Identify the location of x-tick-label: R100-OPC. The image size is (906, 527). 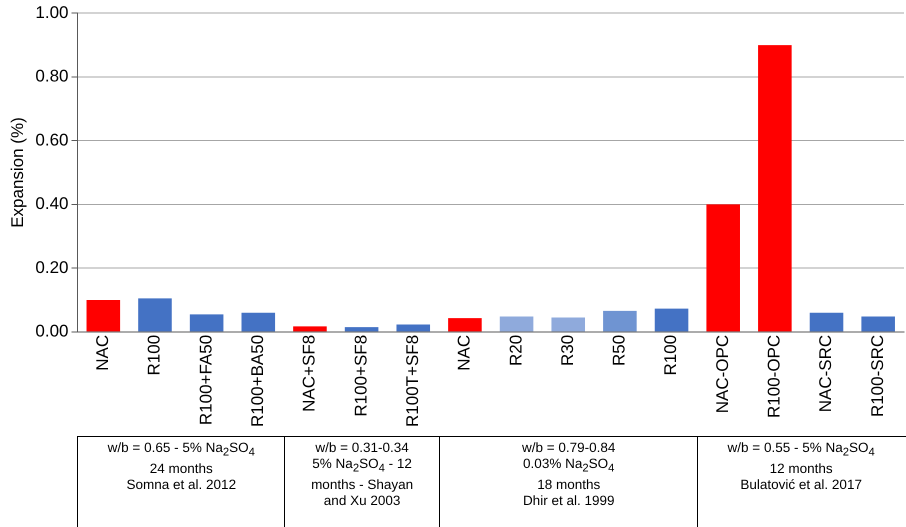
(774, 376).